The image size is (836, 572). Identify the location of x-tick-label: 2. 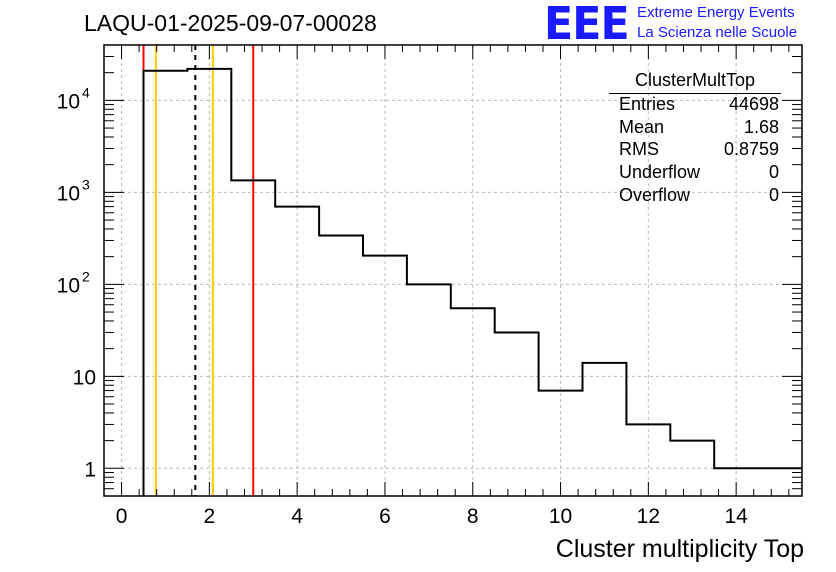
(210, 516).